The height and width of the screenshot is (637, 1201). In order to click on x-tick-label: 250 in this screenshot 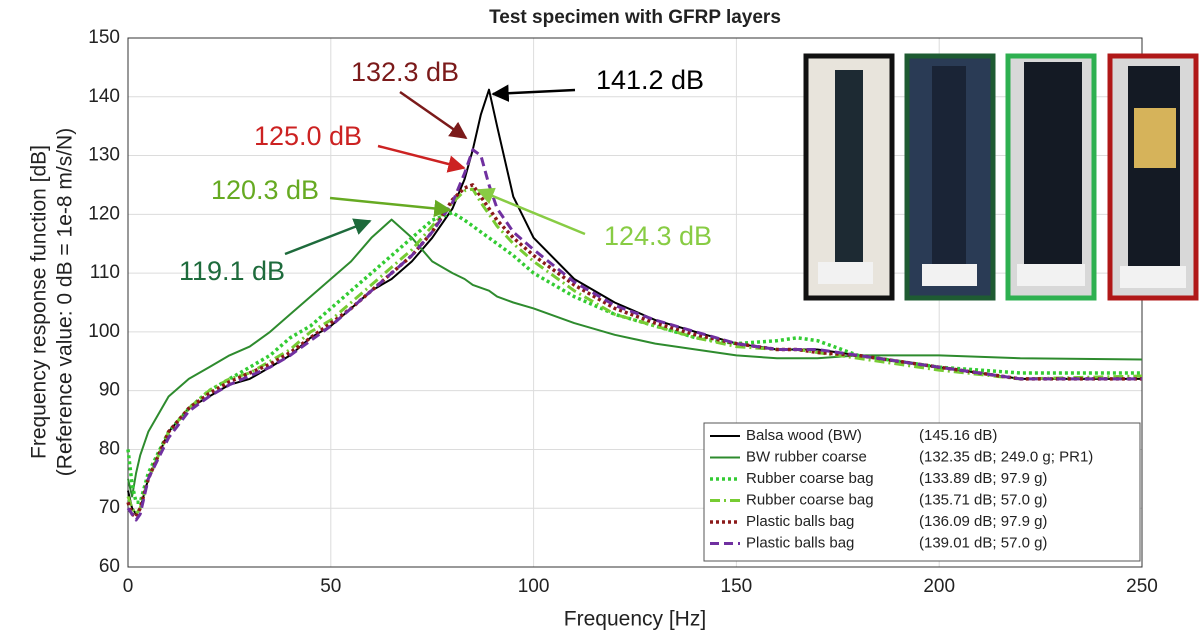, I will do `click(1142, 586)`.